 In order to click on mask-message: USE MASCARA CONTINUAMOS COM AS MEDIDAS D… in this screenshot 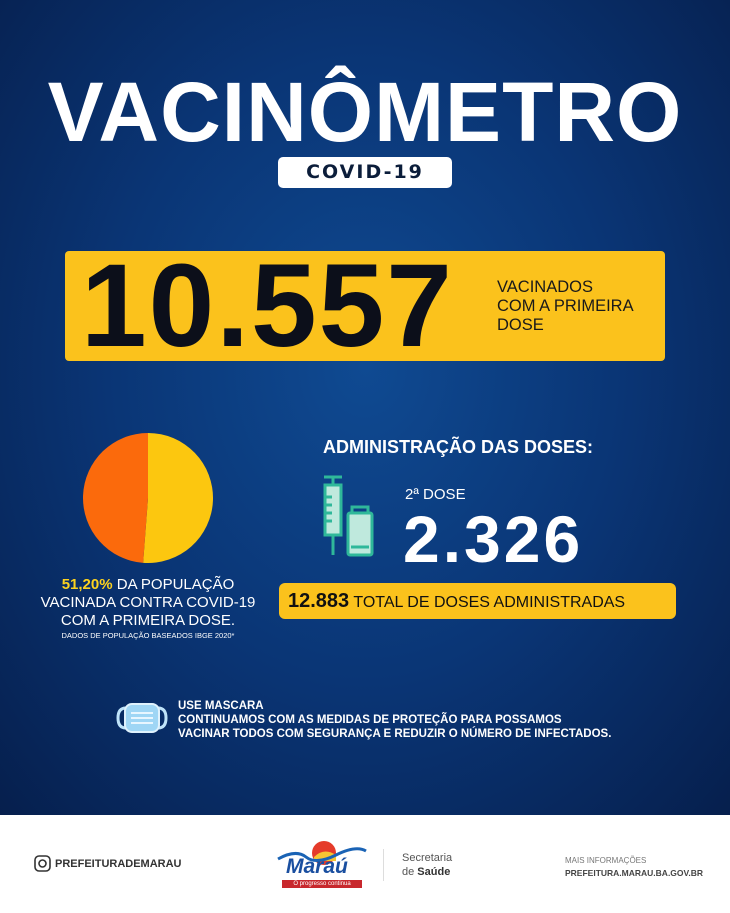, I will do `click(394, 720)`.